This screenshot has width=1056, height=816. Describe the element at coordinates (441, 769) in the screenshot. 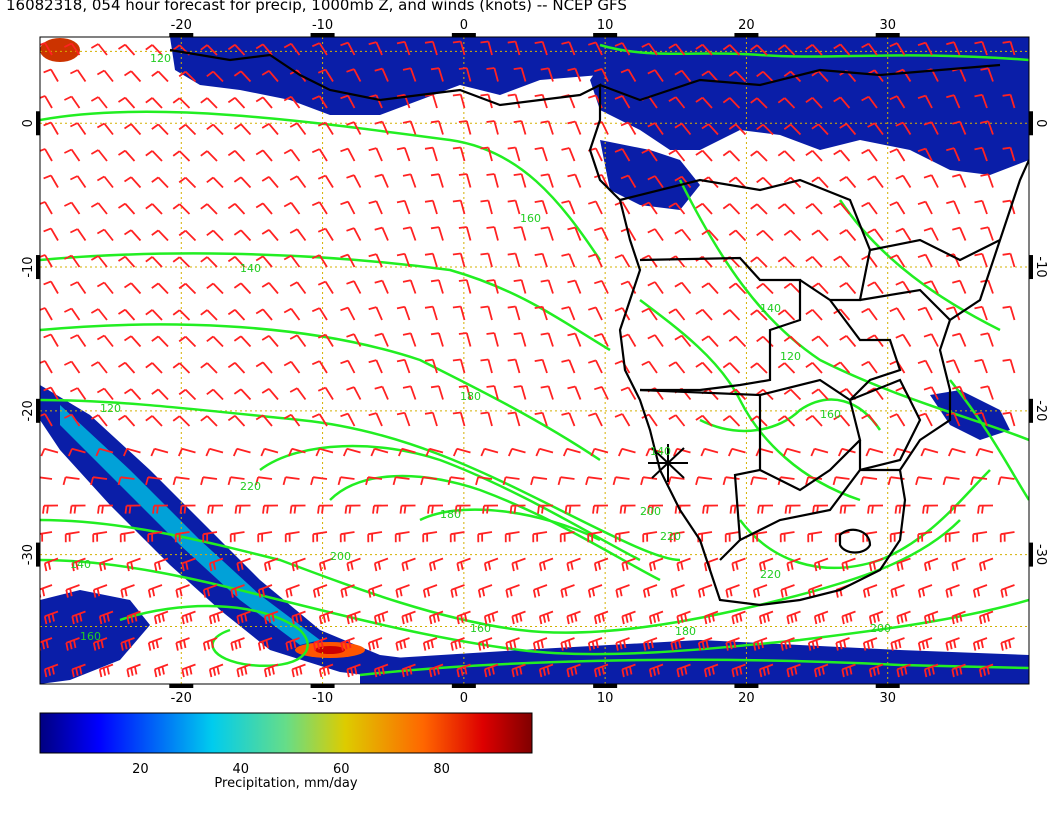

I see `colorbar-tick-label: 80` at that location.